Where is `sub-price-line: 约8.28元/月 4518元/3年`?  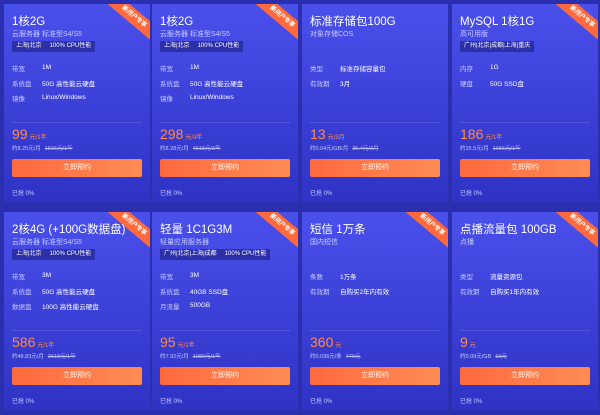 sub-price-line: 约8.28元/月 4518元/3年 is located at coordinates (190, 148).